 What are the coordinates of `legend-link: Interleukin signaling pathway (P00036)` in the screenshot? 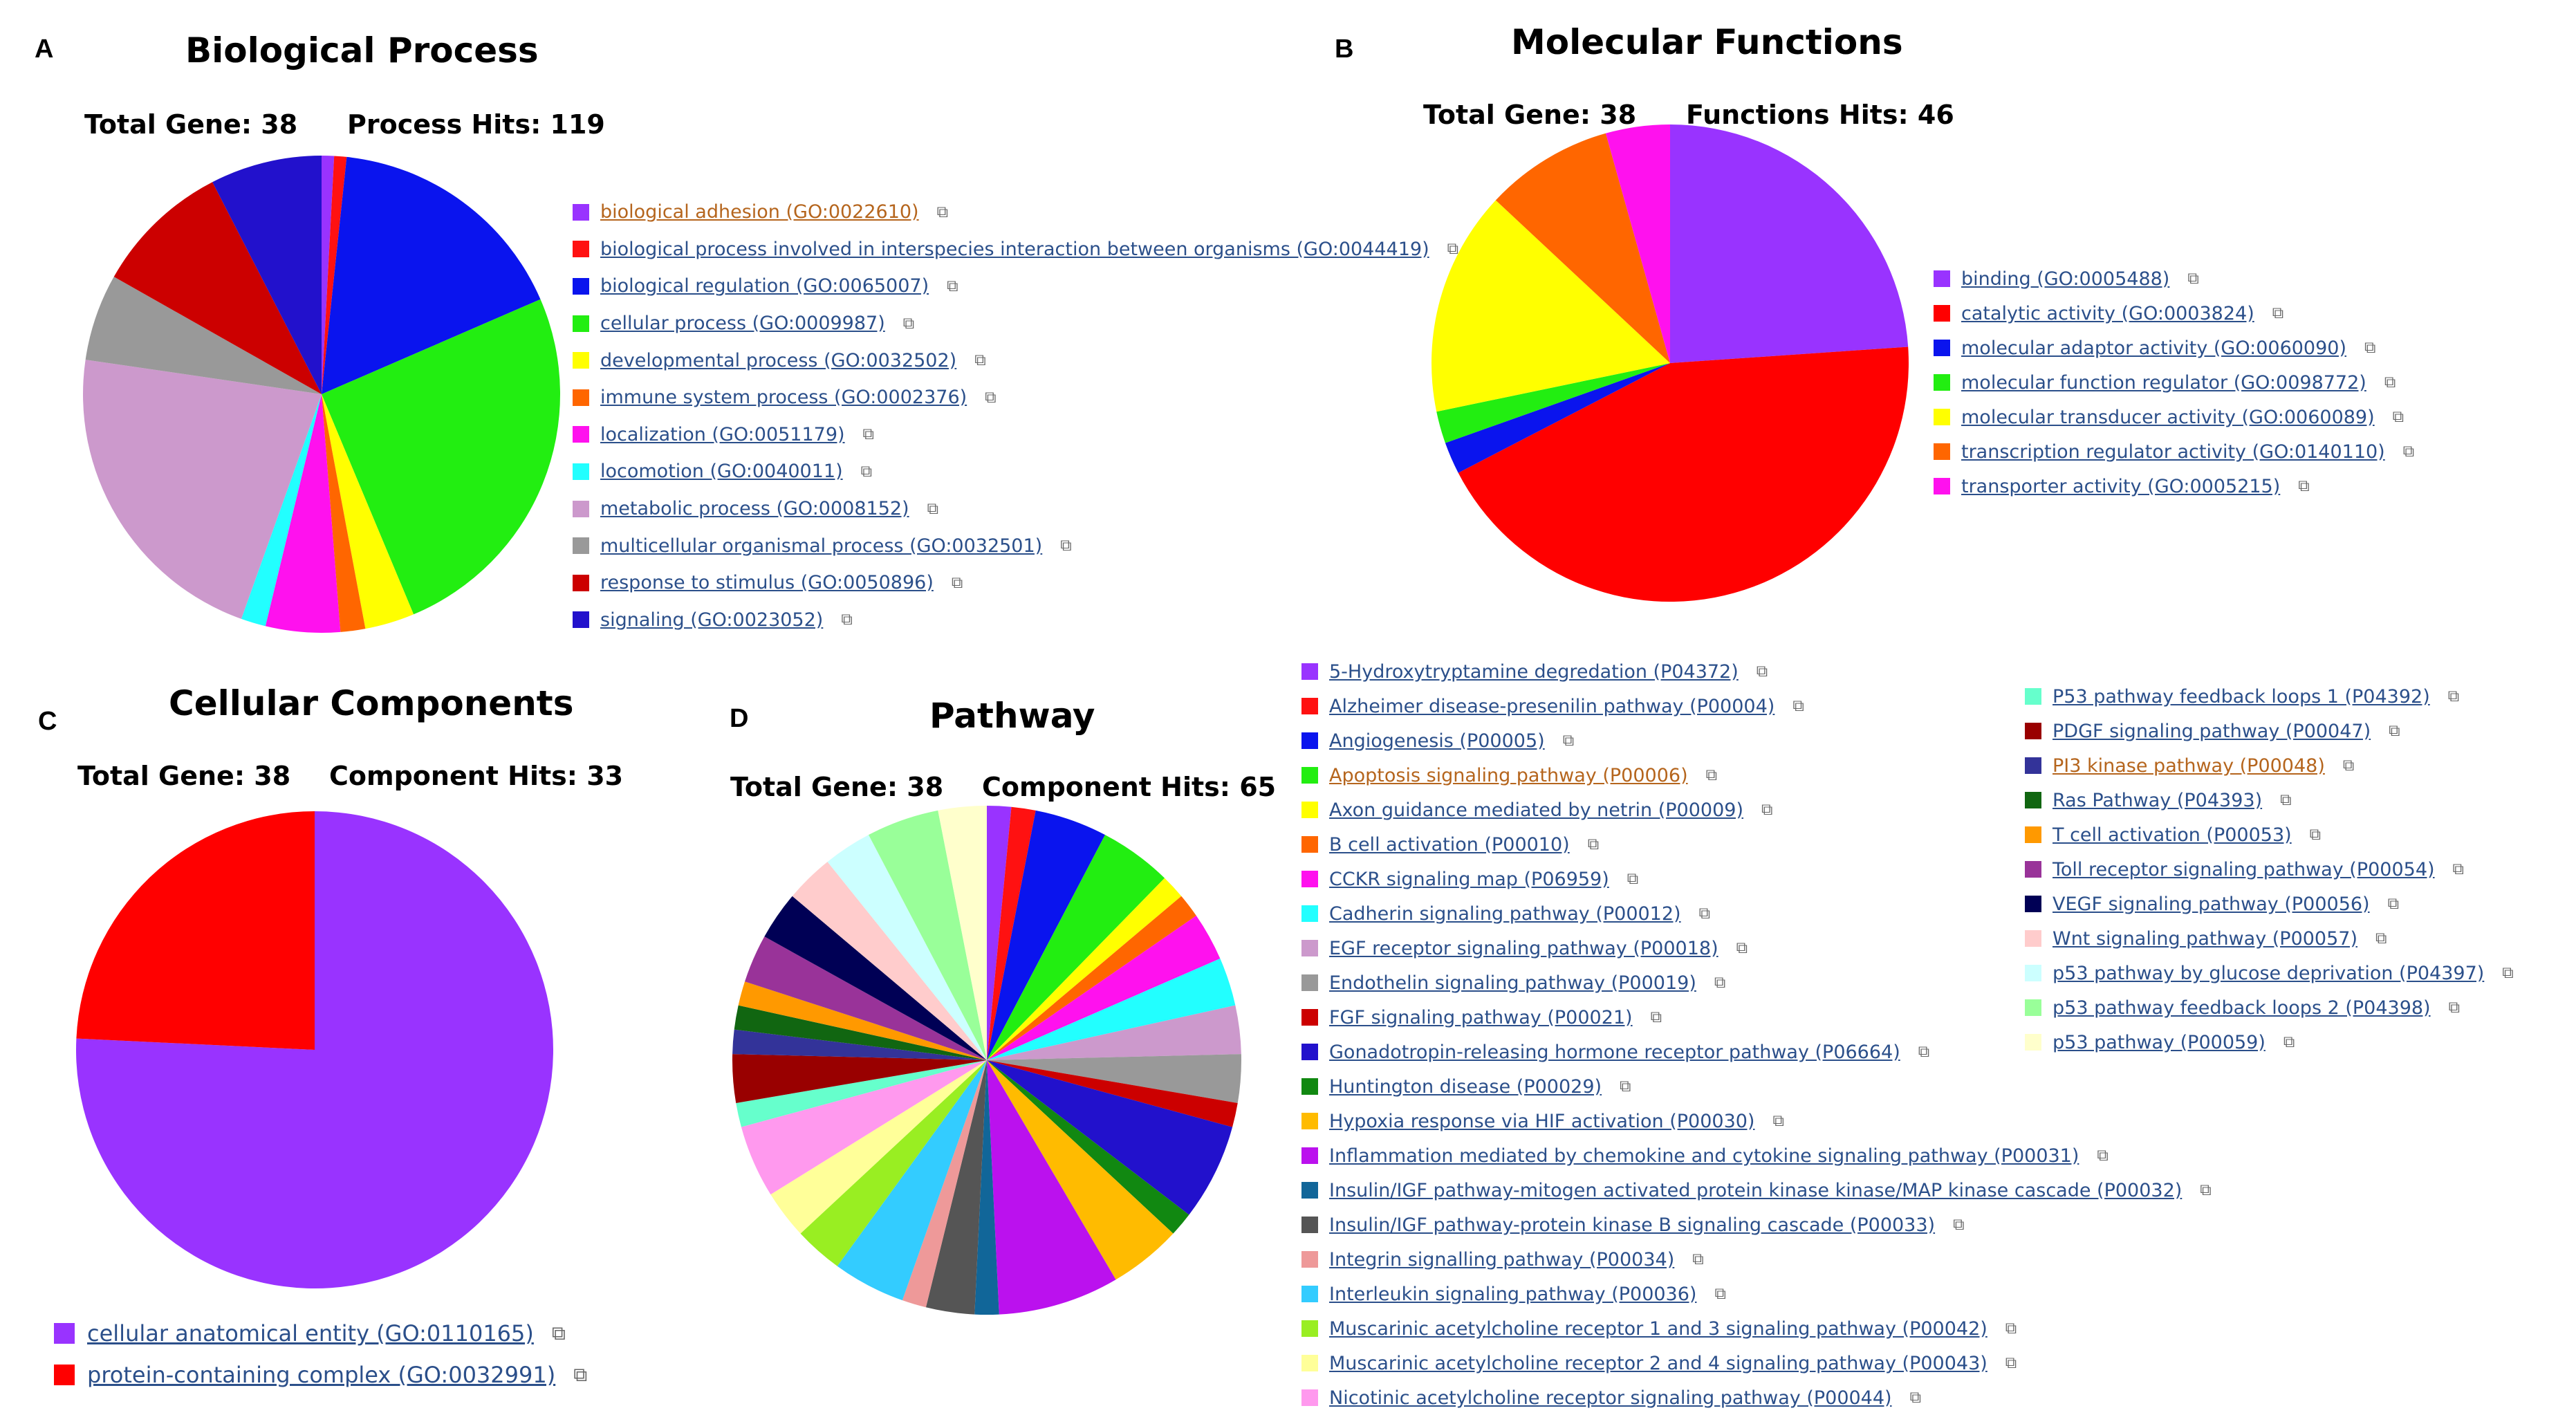 It's located at (1513, 1294).